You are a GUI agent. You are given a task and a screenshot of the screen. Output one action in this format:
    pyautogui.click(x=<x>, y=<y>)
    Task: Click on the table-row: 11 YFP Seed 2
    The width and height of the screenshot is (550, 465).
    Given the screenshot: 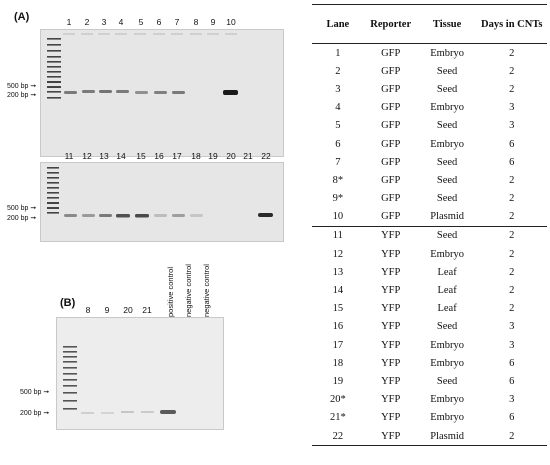 What is the action you would take?
    pyautogui.click(x=429, y=235)
    